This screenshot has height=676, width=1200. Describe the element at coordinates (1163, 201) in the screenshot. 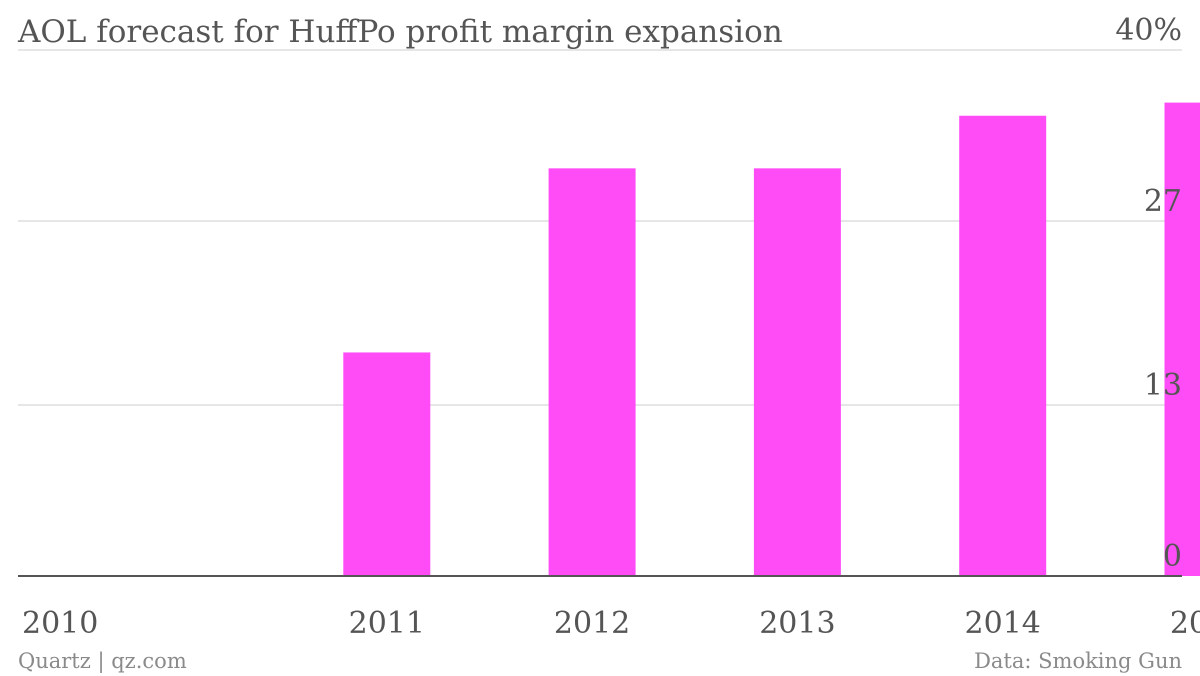

I see `y-tick-label: 27` at that location.